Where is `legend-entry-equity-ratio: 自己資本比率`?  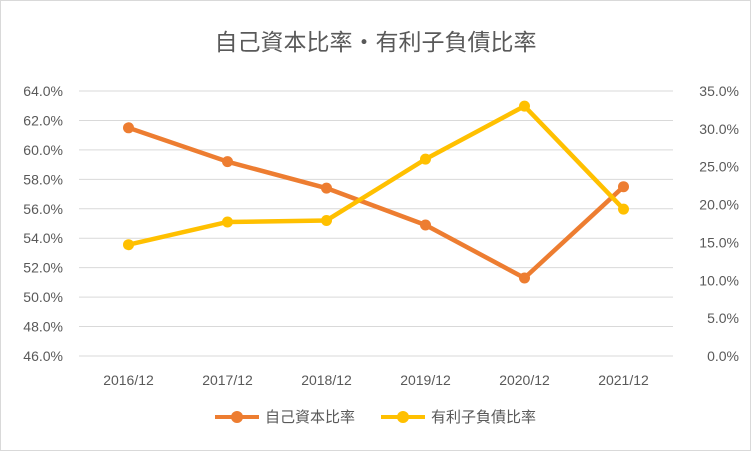
legend-entry-equity-ratio: 自己資本比率 is located at coordinates (284, 416).